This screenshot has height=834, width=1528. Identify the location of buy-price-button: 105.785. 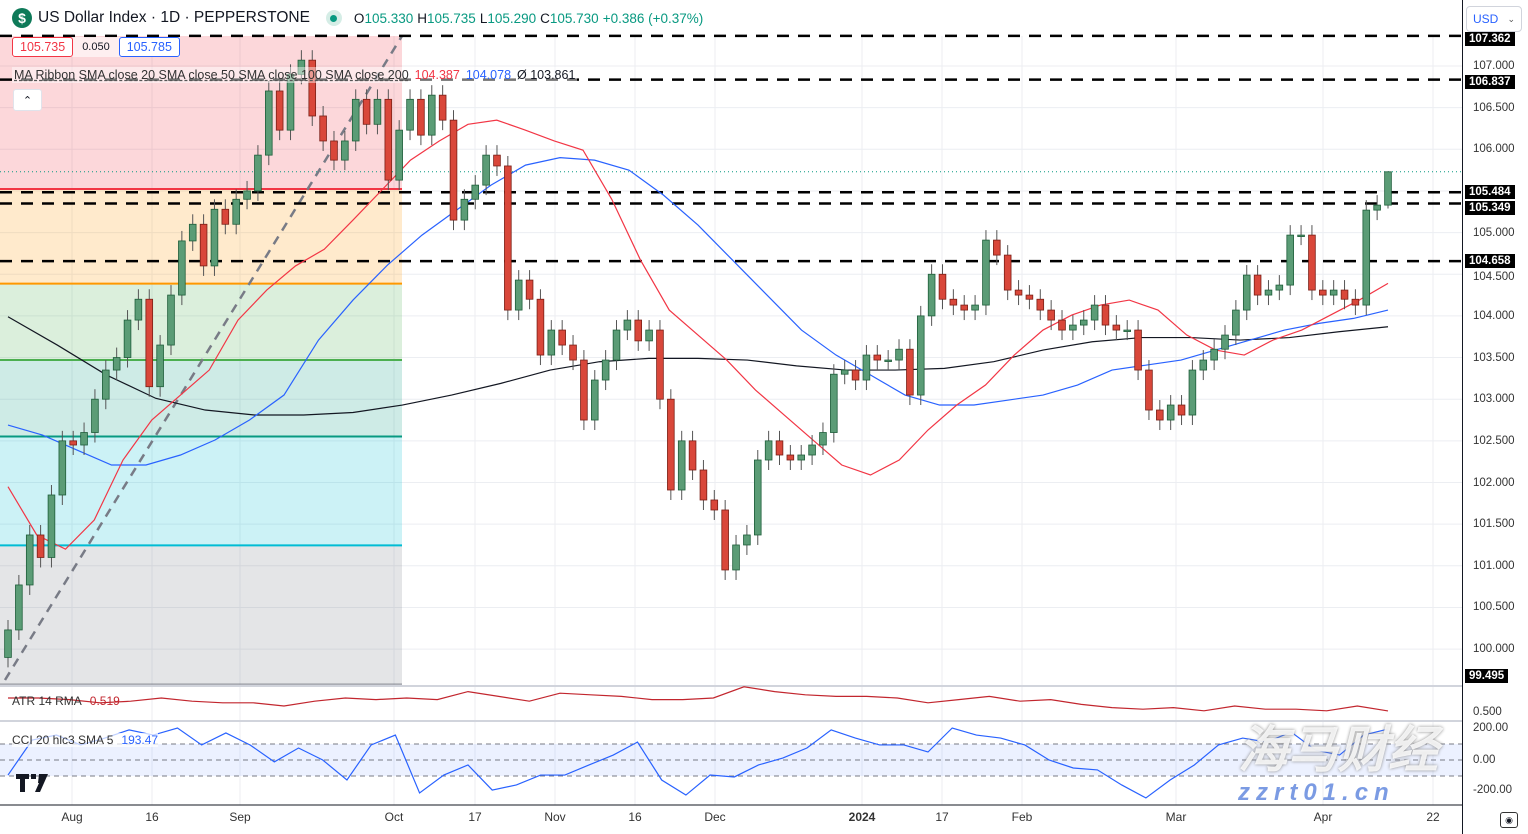
(149, 47).